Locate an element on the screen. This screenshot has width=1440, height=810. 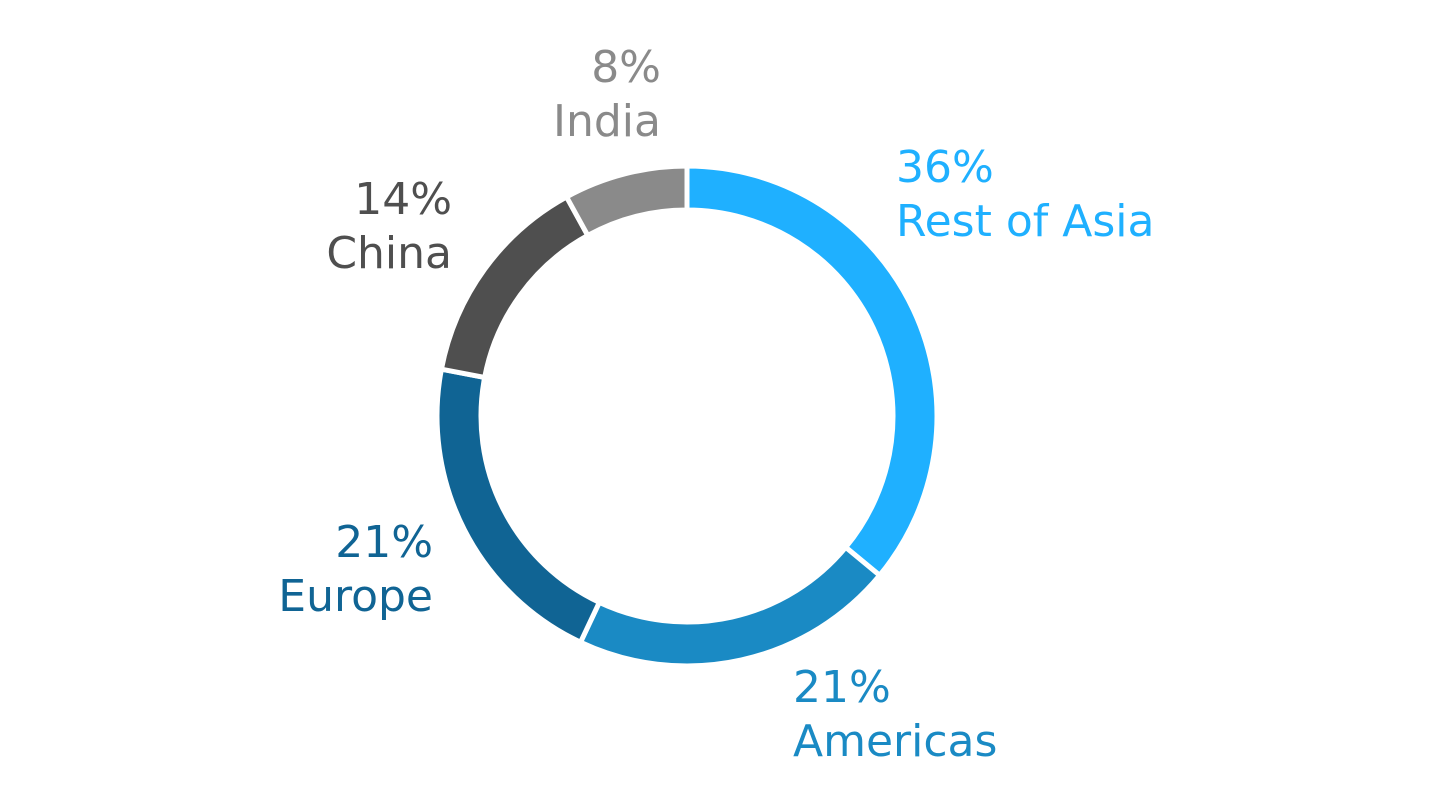
category-label: Europe is located at coordinates (355, 596).